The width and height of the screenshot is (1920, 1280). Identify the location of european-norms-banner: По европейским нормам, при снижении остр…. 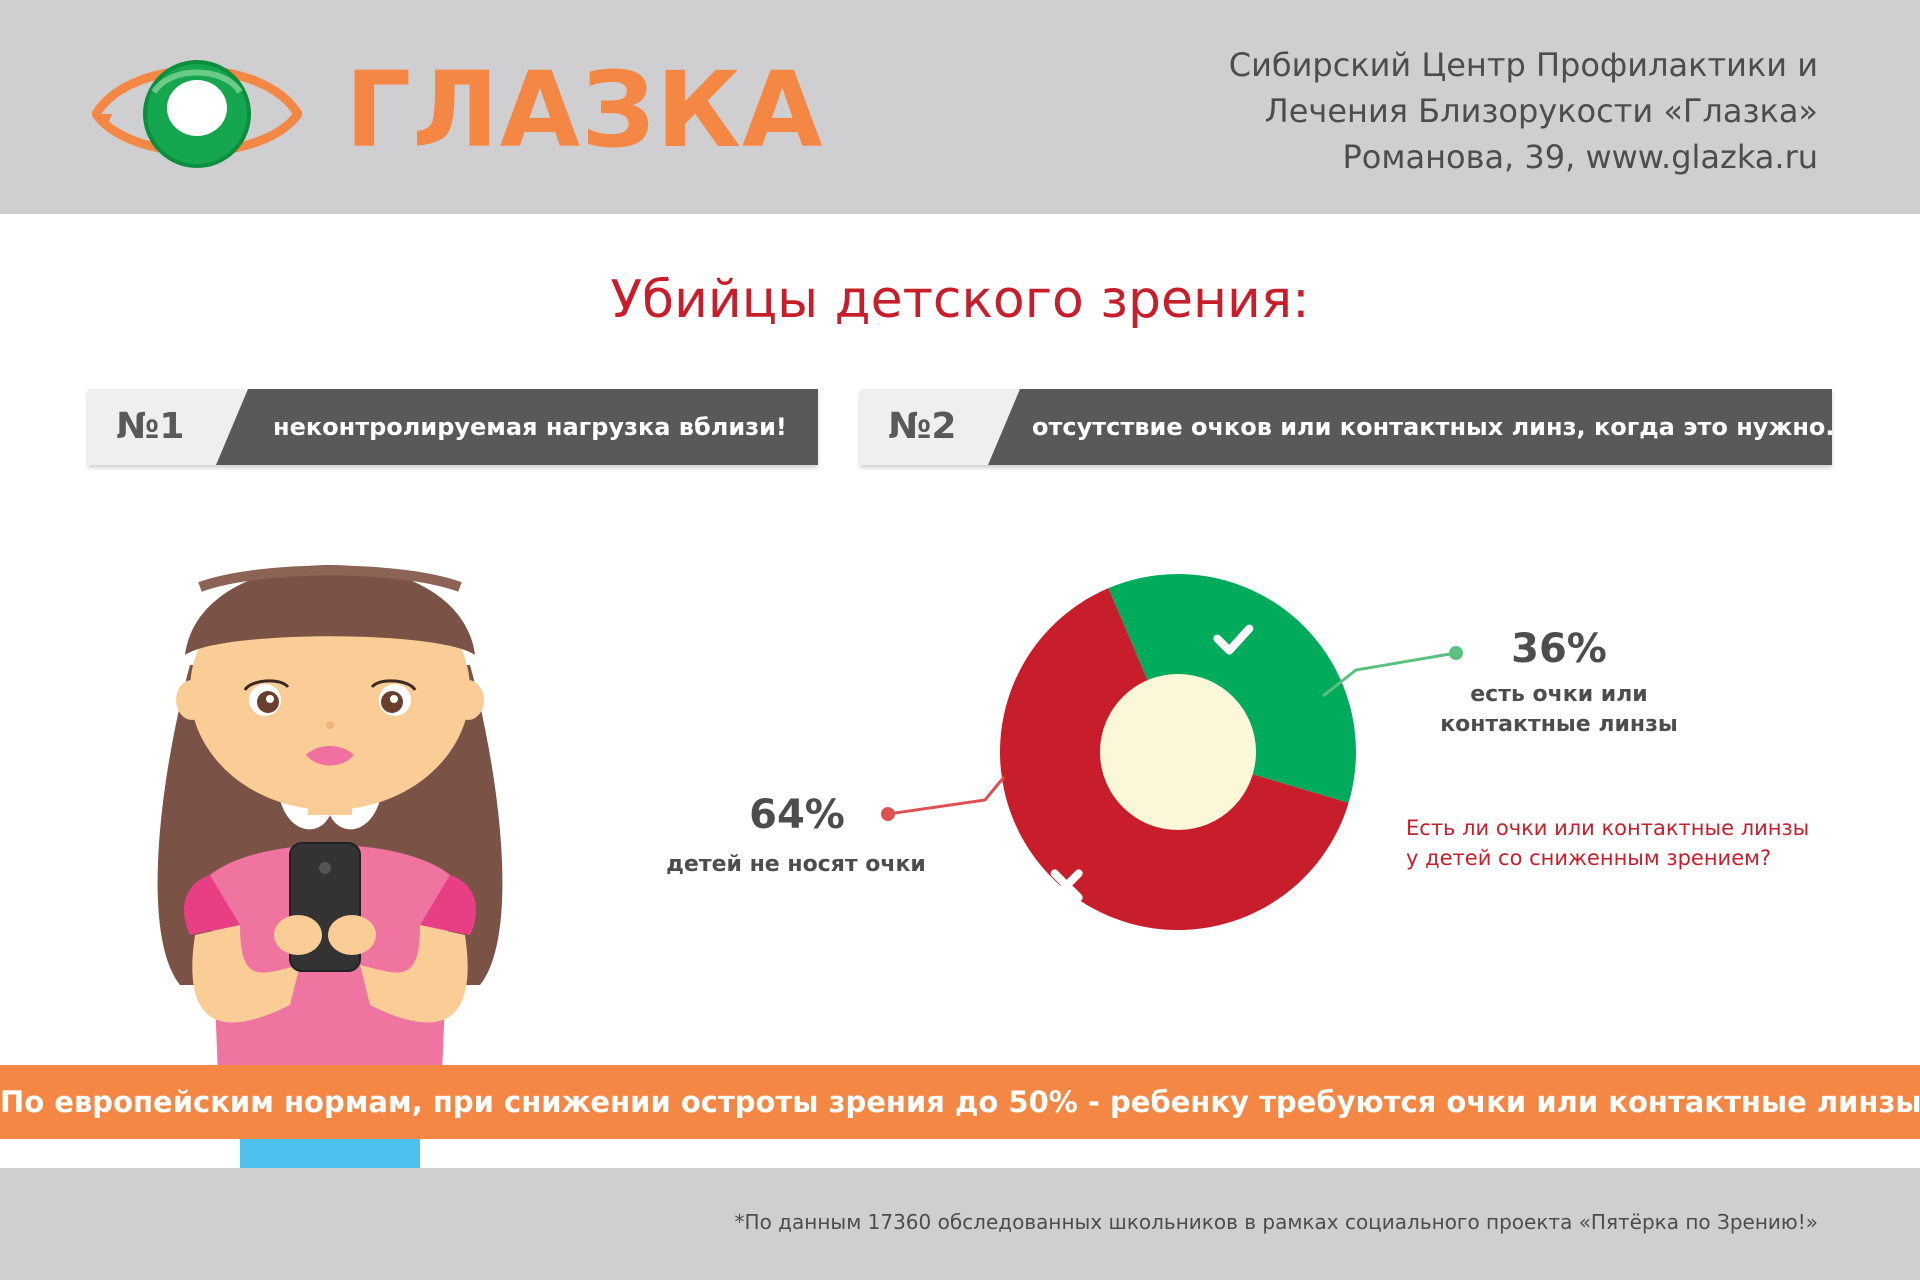
(960, 1102).